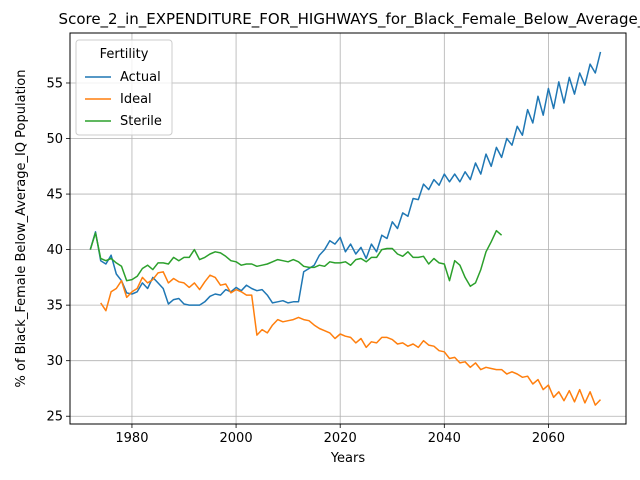 The width and height of the screenshot is (640, 480). I want to click on legend-title: Fertility, so click(124, 54).